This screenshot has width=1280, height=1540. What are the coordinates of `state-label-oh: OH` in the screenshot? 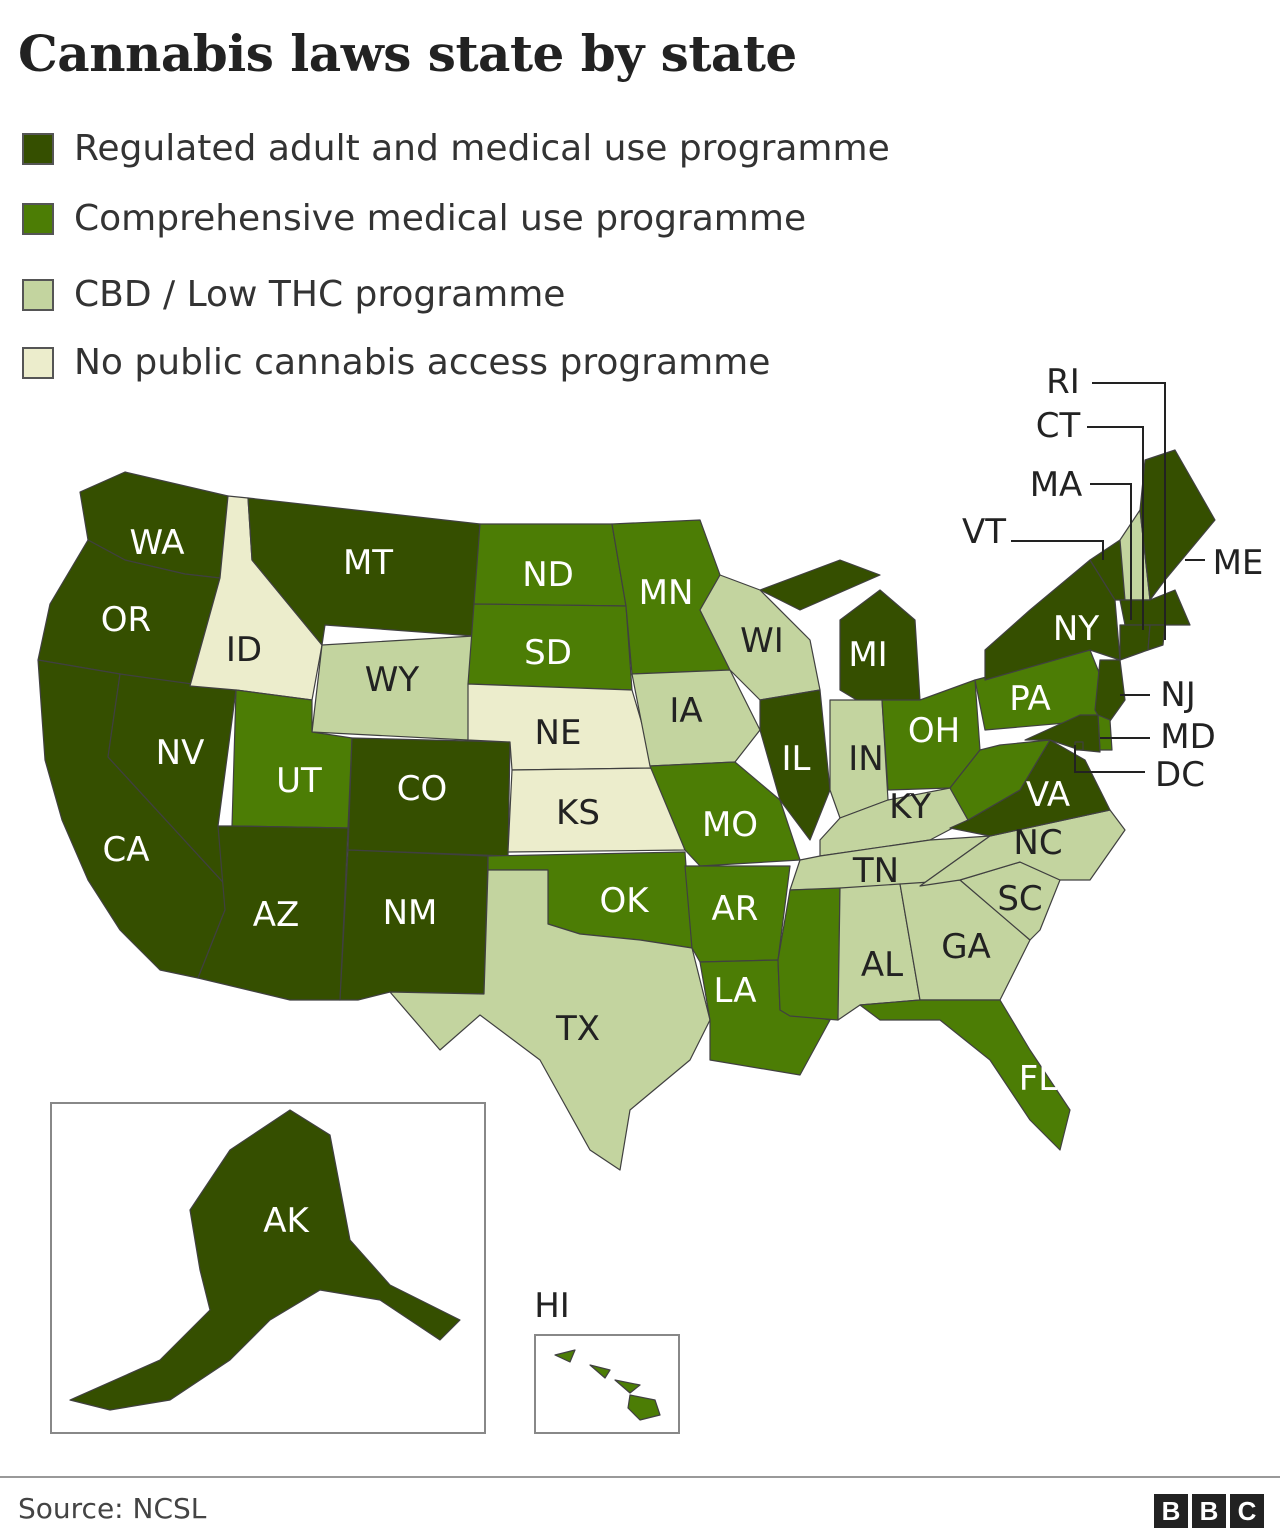 It's located at (934, 731).